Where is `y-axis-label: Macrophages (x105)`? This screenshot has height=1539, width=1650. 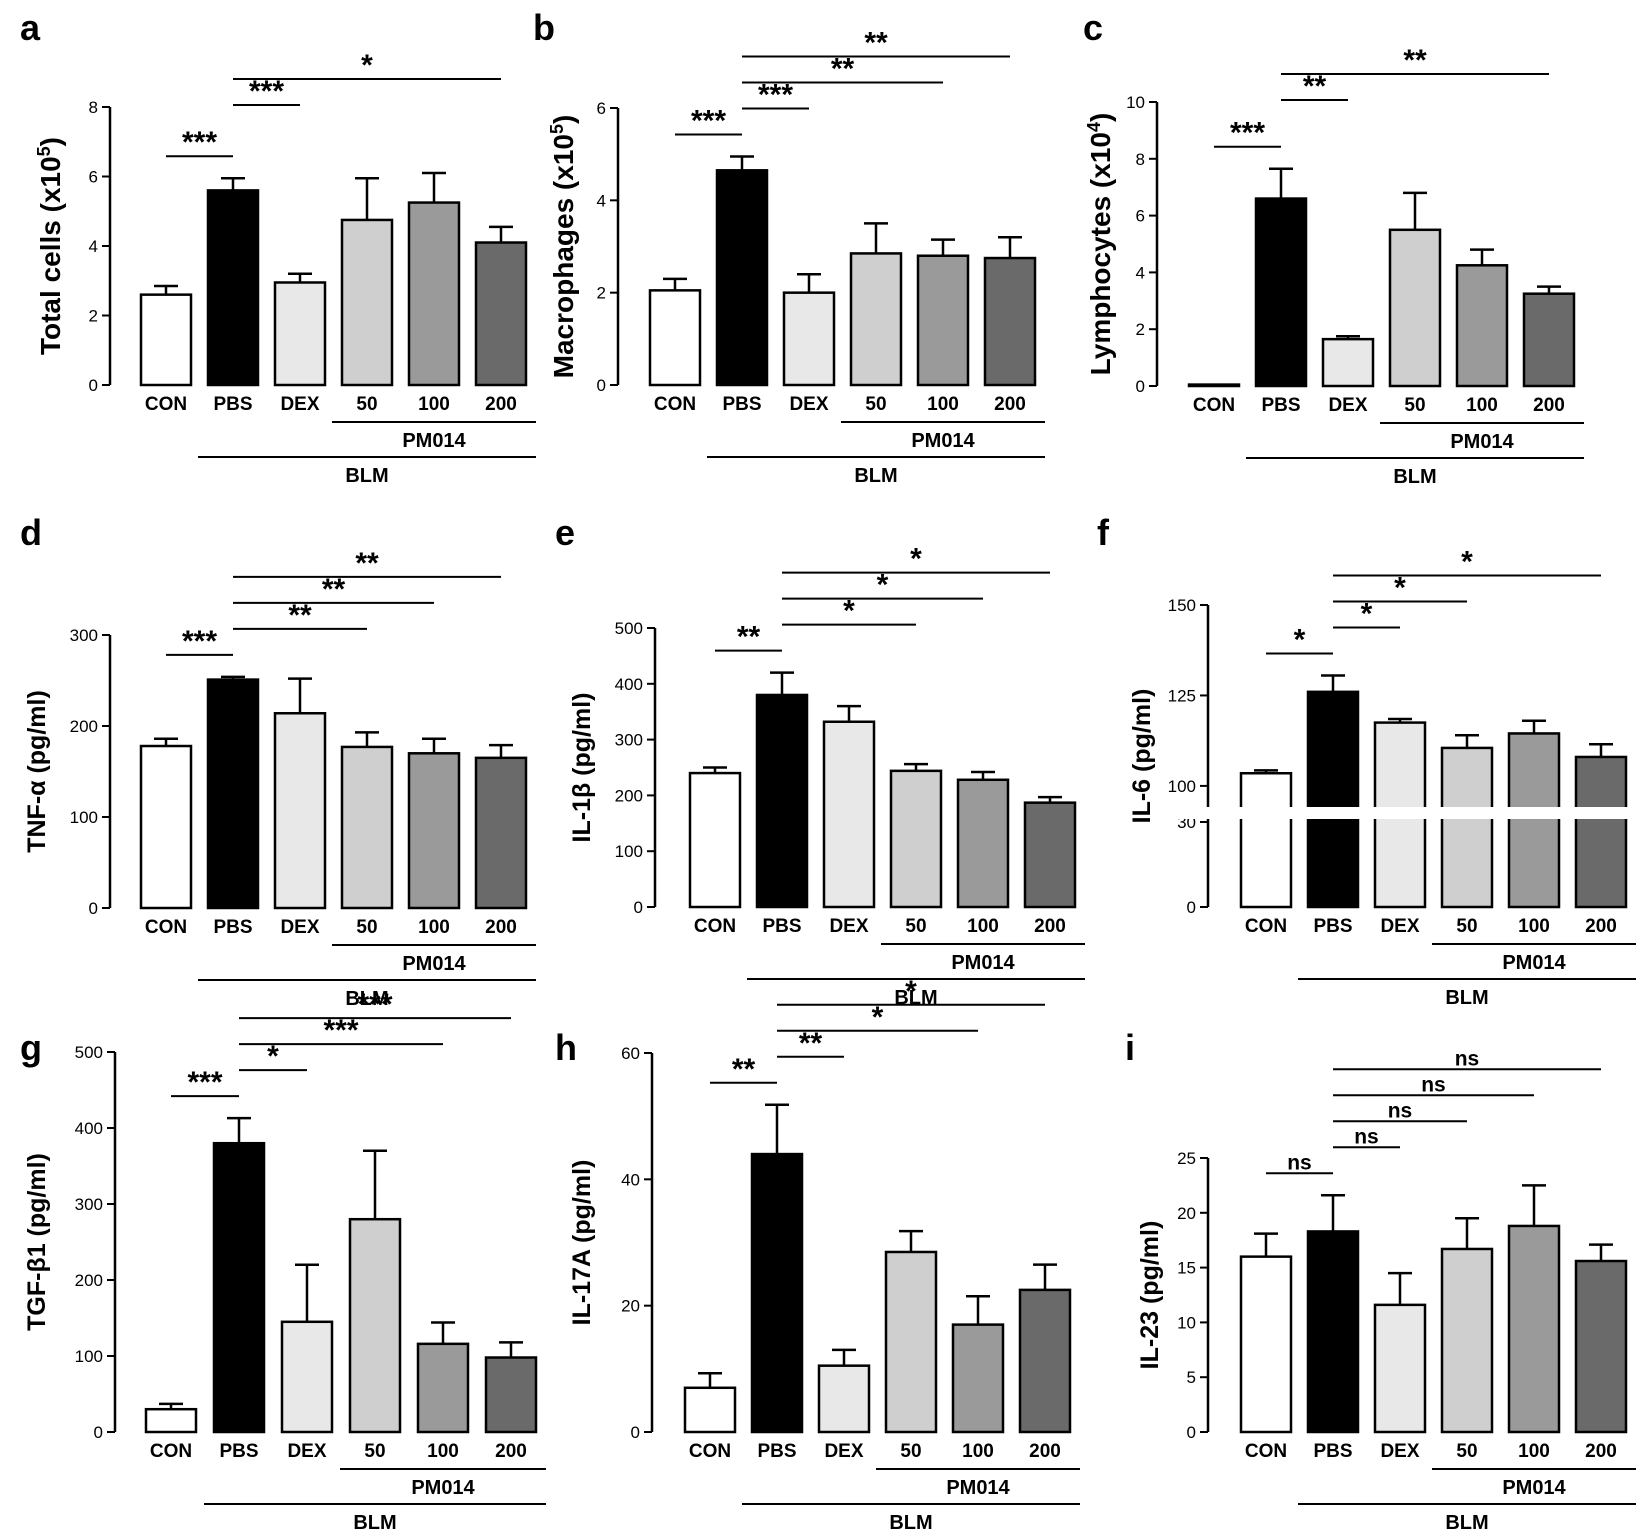 y-axis-label: Macrophages (x105) is located at coordinates (563, 247).